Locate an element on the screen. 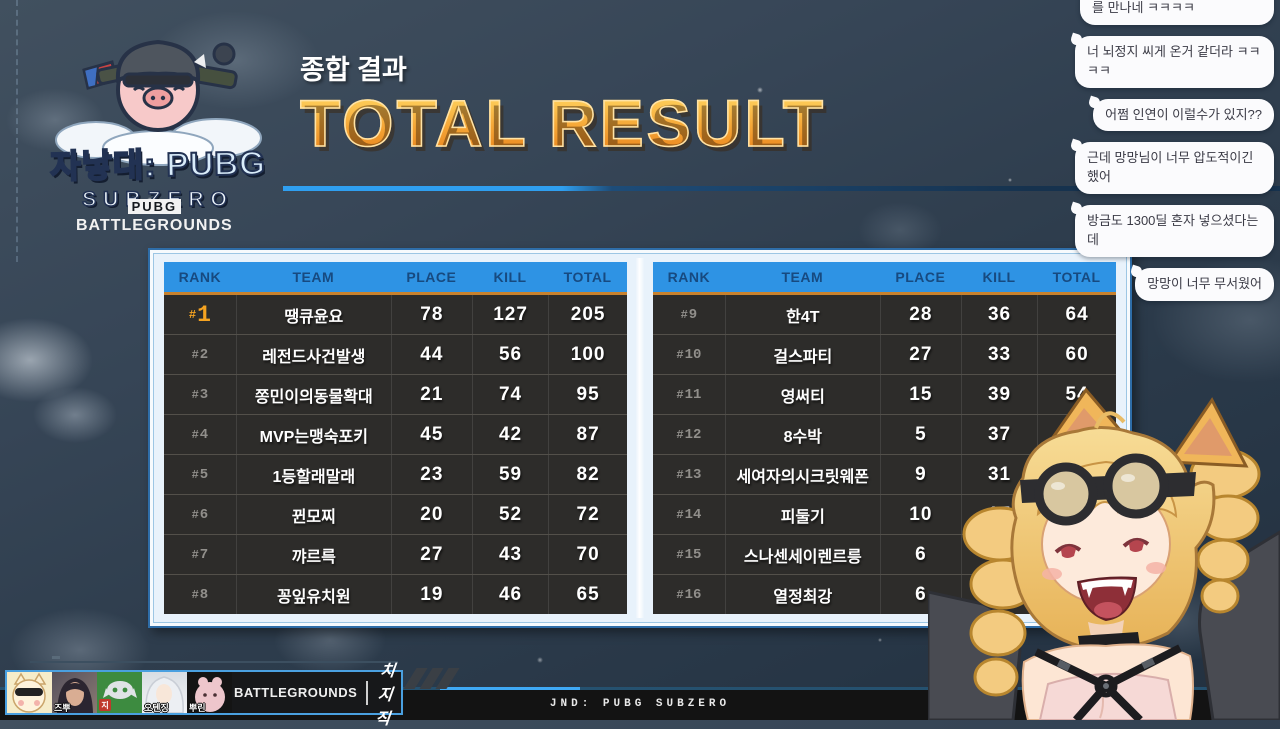 The height and width of the screenshot is (729, 1280). webcam-caption: 즈뿌 is located at coordinates (62, 708).